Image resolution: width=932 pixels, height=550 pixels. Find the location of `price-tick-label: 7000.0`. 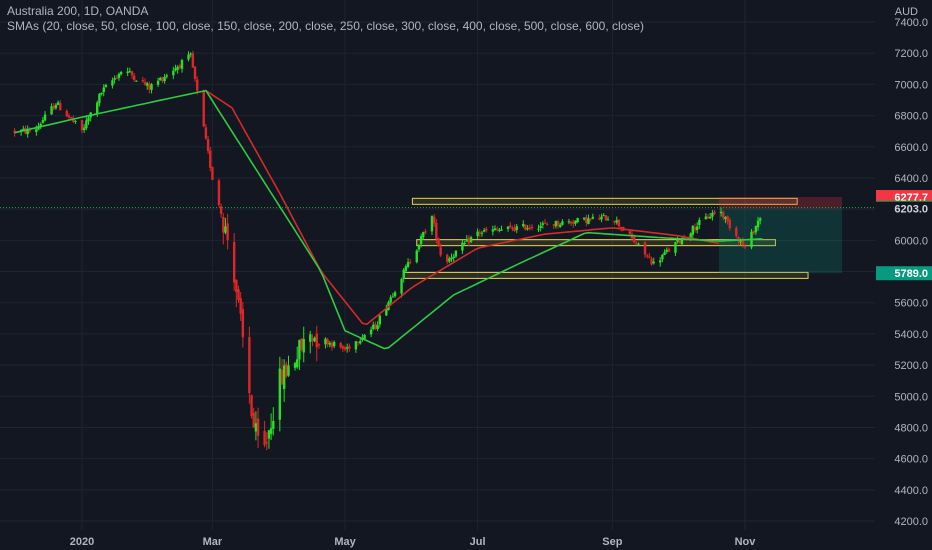

price-tick-label: 7000.0 is located at coordinates (911, 85).